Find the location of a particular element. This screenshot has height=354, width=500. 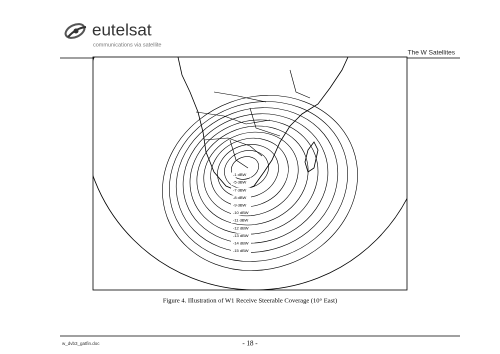

contour-label: -8 dBW is located at coordinates (240, 197).